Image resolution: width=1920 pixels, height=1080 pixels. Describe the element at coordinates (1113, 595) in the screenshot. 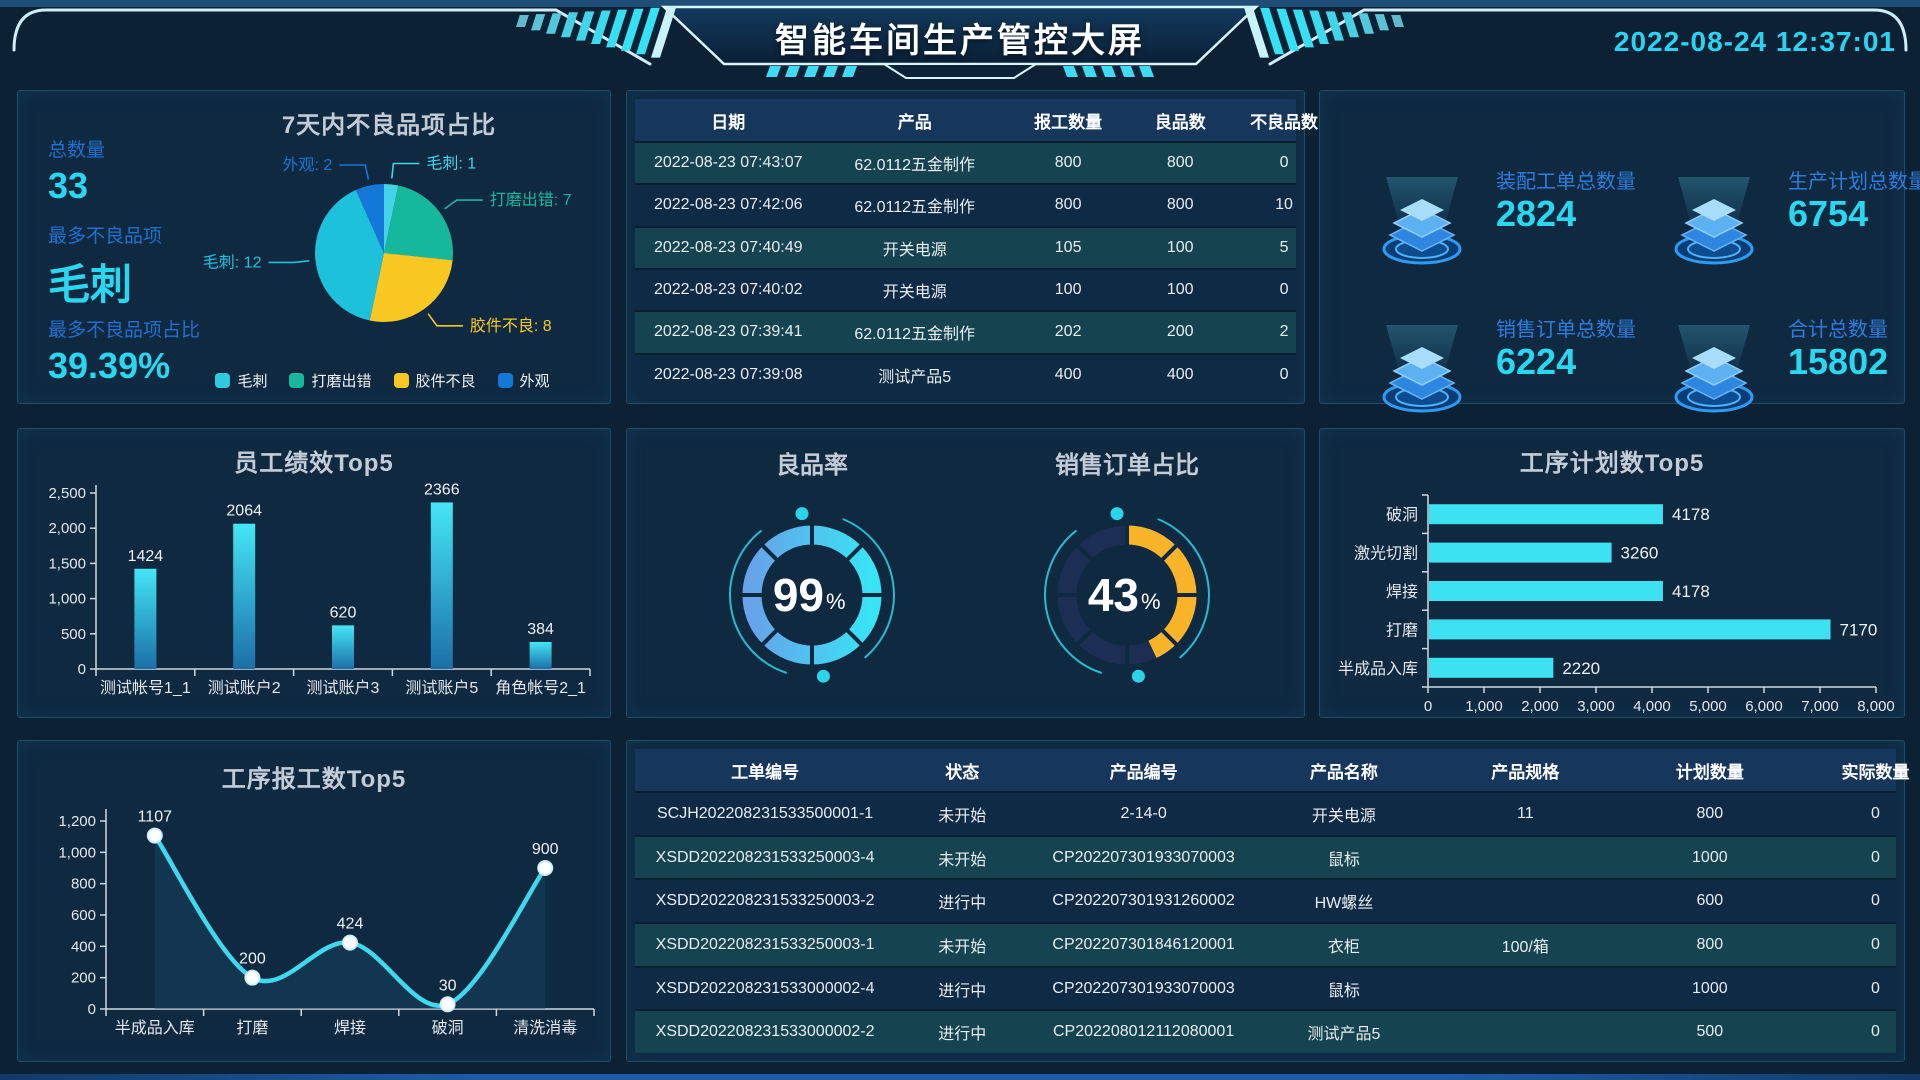

I see `gauge-value: 43` at that location.